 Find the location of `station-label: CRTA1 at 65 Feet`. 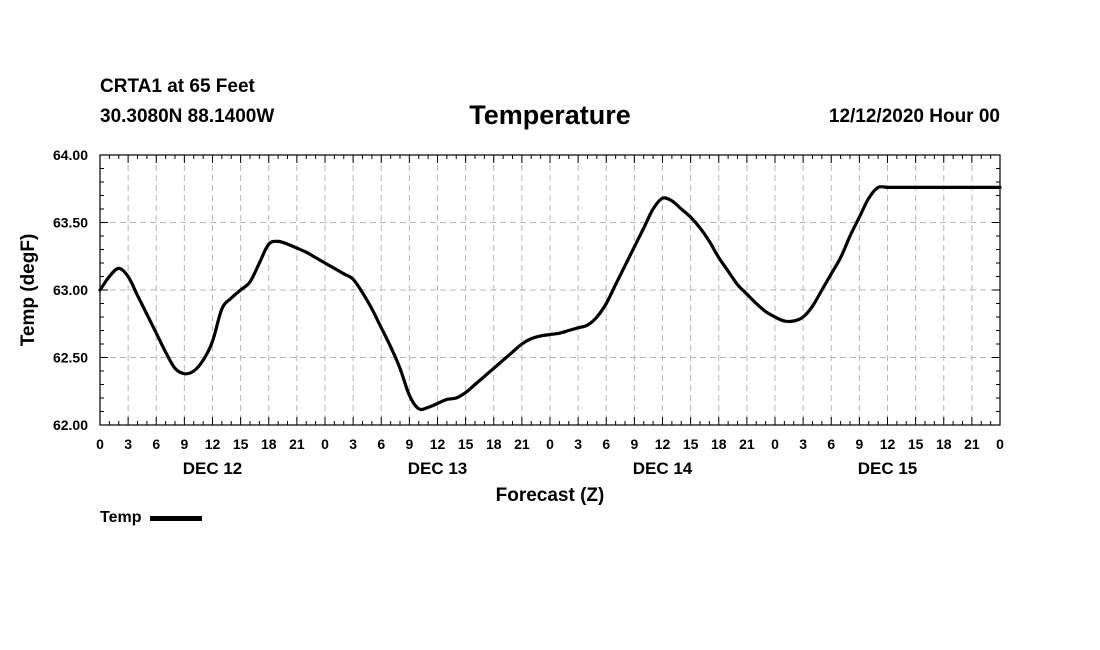

station-label: CRTA1 at 65 Feet is located at coordinates (177, 86).